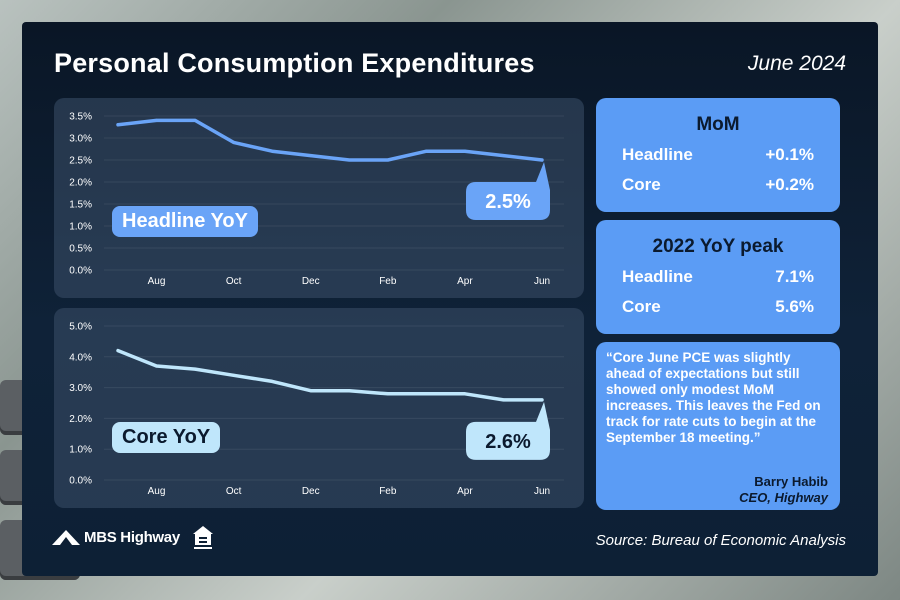 The width and height of the screenshot is (900, 600). I want to click on y-tick-label: 0.5%, so click(80, 249).